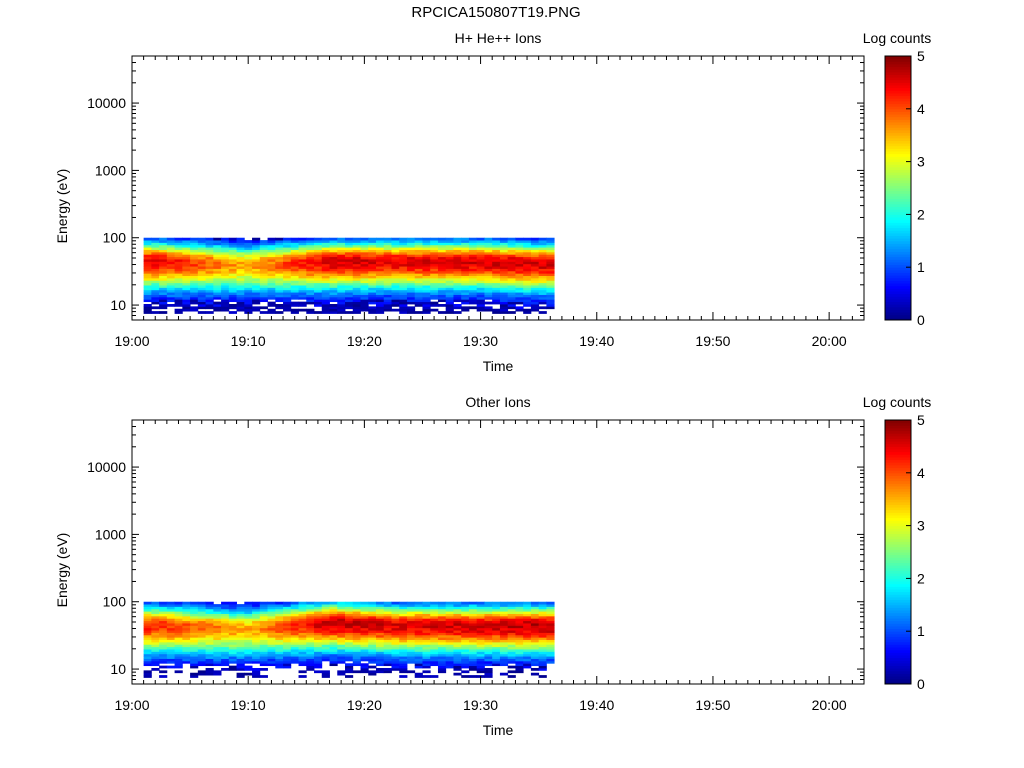  What do you see at coordinates (118, 305) in the screenshot?
I see `y-tick-label: 10` at bounding box center [118, 305].